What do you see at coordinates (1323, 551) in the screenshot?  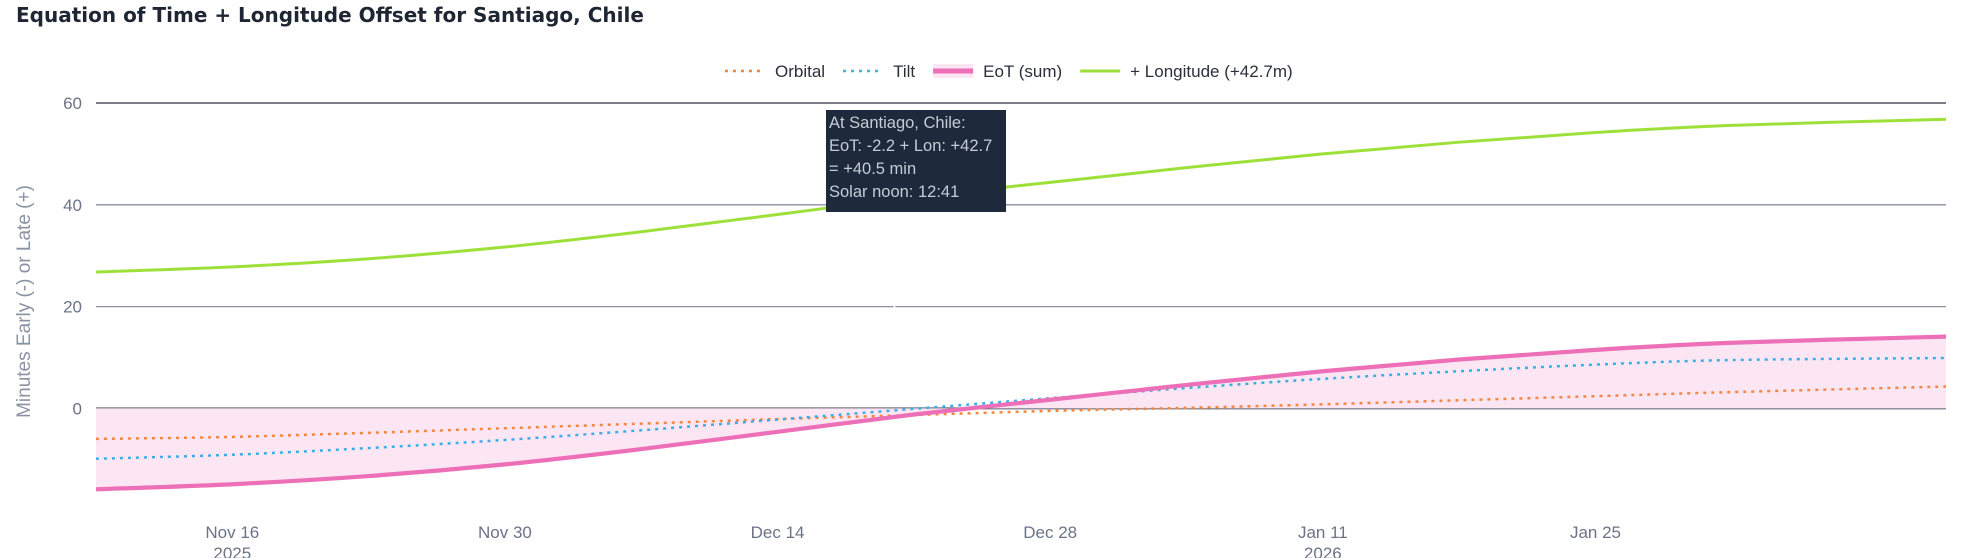 I see `x-tick-year-label: 2026` at bounding box center [1323, 551].